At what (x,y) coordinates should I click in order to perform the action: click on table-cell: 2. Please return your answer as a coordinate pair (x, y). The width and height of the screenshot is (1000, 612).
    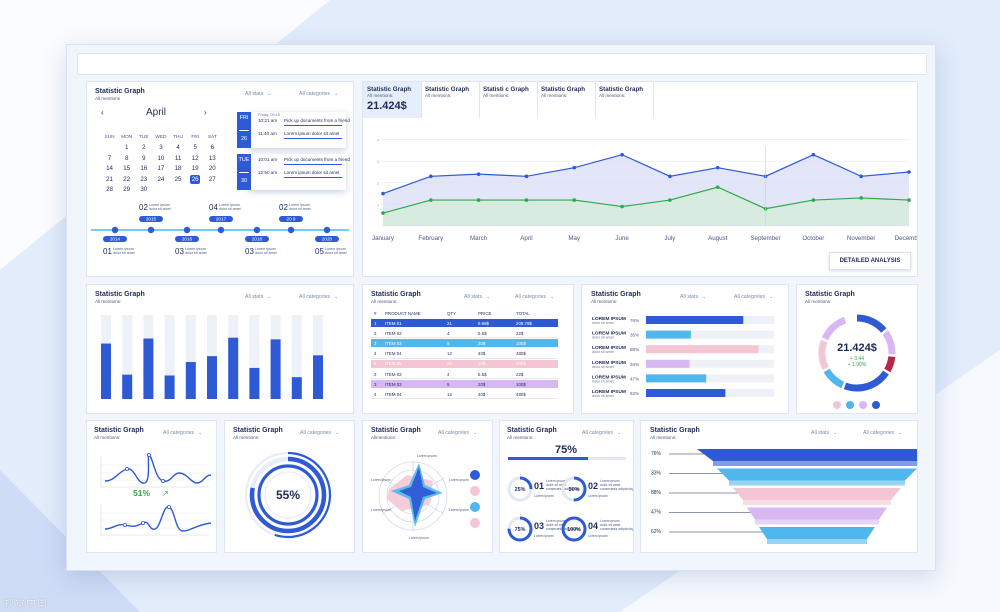
    Looking at the image, I should click on (375, 333).